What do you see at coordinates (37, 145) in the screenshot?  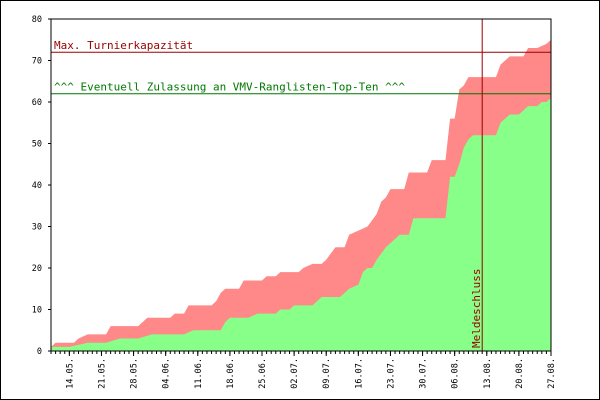 I see `y-tick-label: 50` at bounding box center [37, 145].